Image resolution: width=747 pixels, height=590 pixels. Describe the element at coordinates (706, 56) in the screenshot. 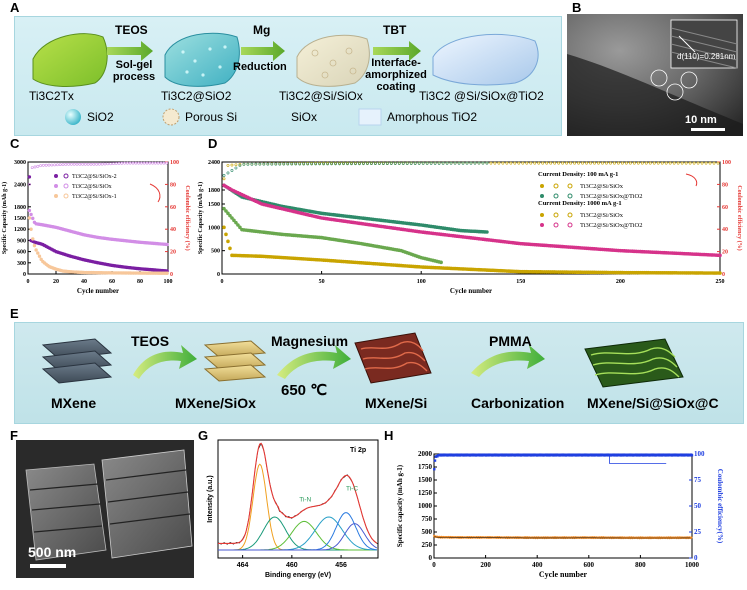

I see `lattice-spacing-label: d(110)=0.281nm` at that location.